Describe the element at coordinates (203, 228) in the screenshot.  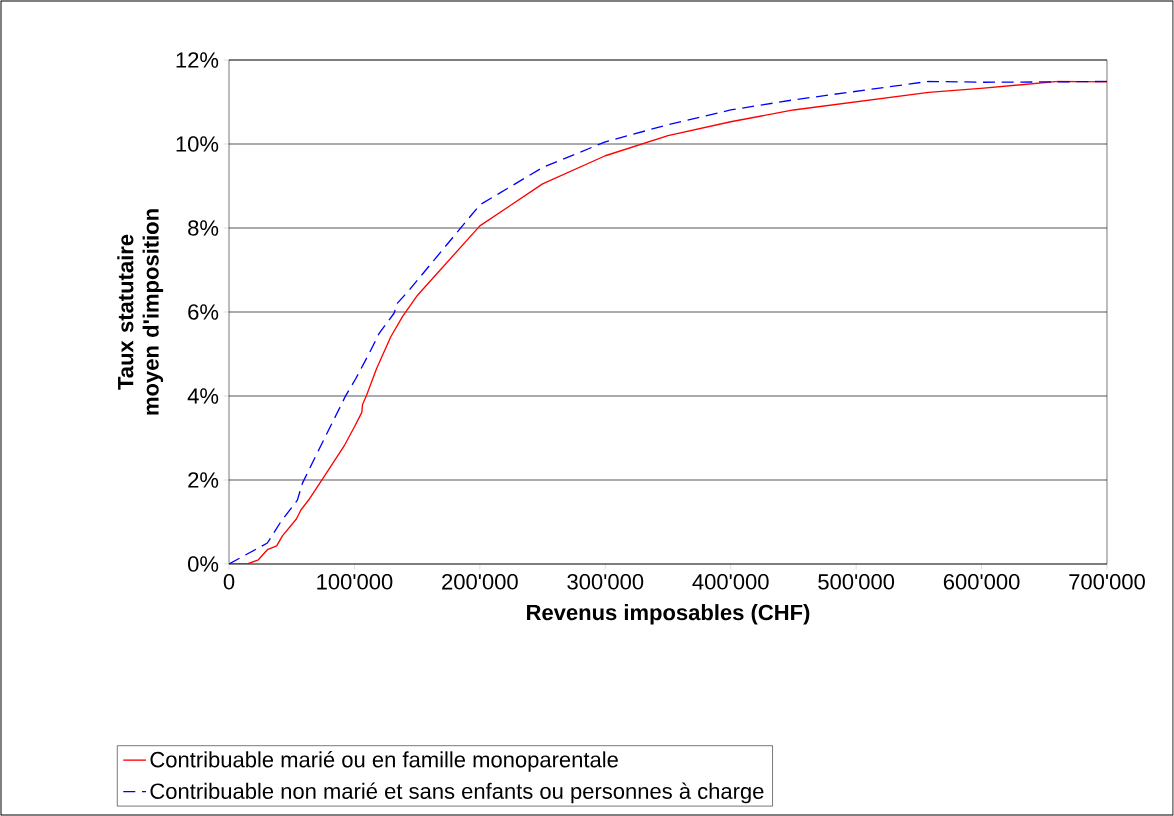
I see `y-tick-label: 8%` at that location.